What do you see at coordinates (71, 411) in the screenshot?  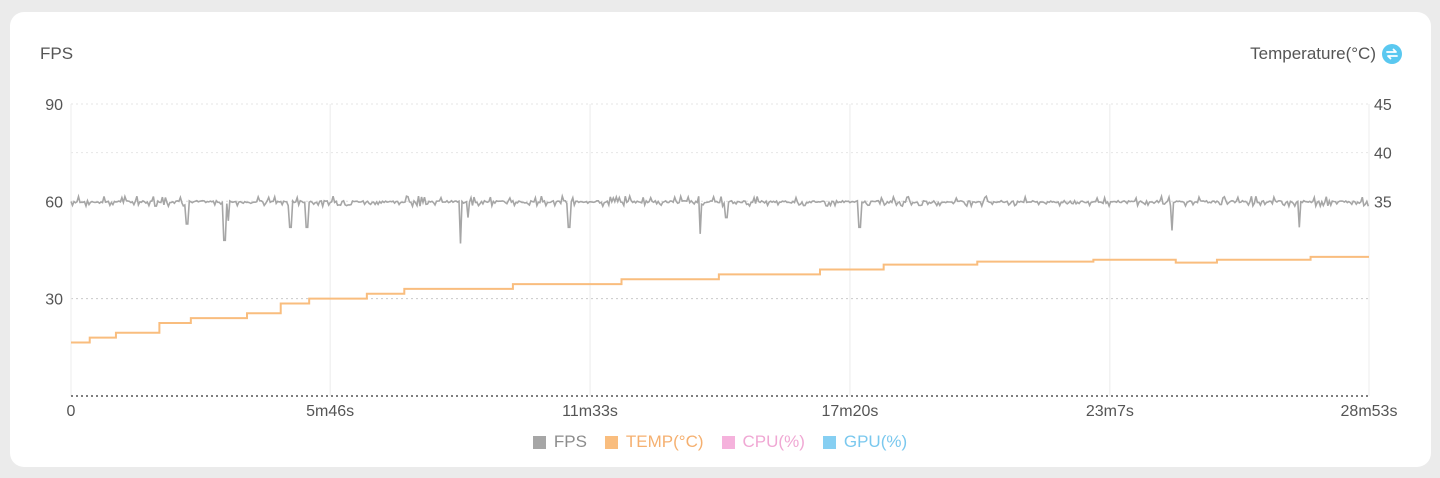 I see `x-tick-label: 0` at bounding box center [71, 411].